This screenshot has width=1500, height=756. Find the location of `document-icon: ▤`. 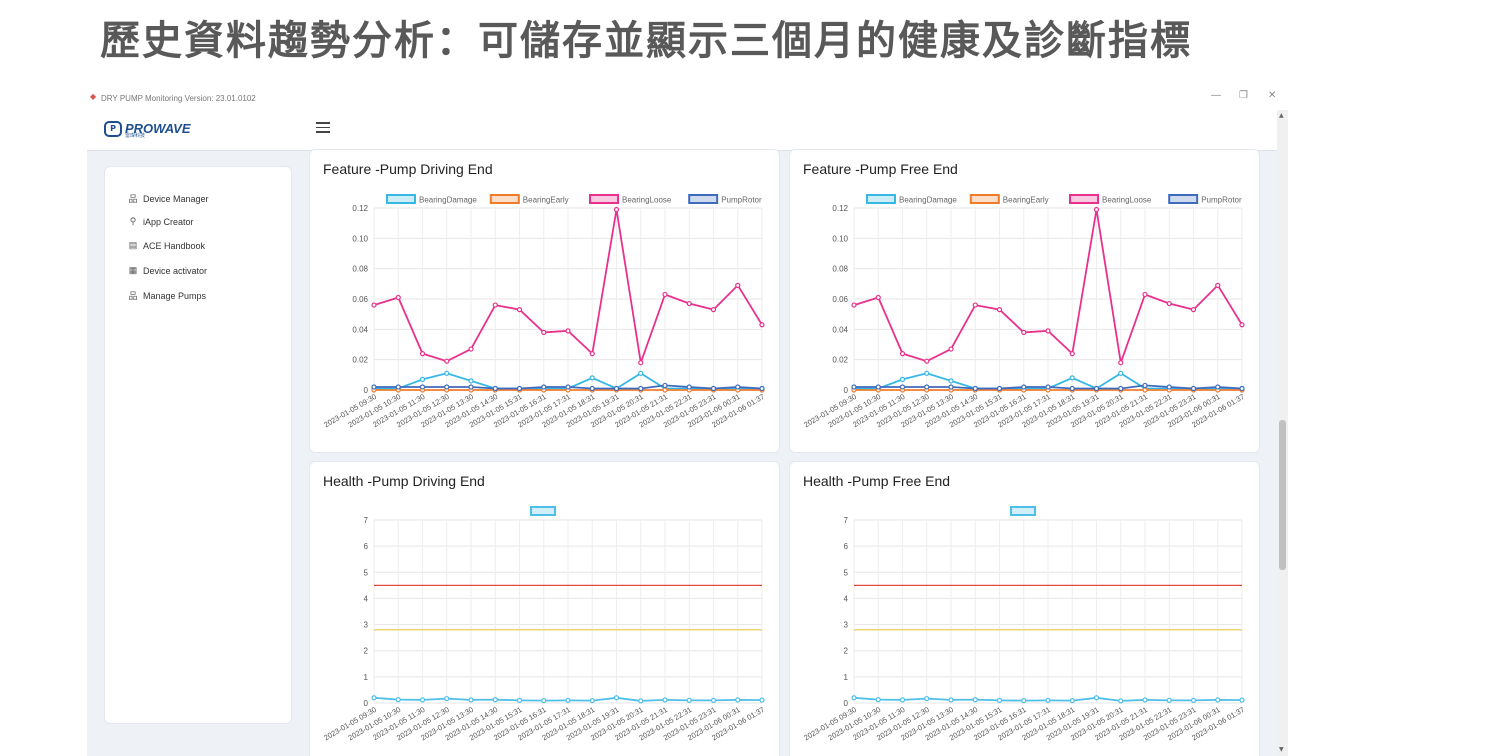

document-icon: ▤ is located at coordinates (133, 245).